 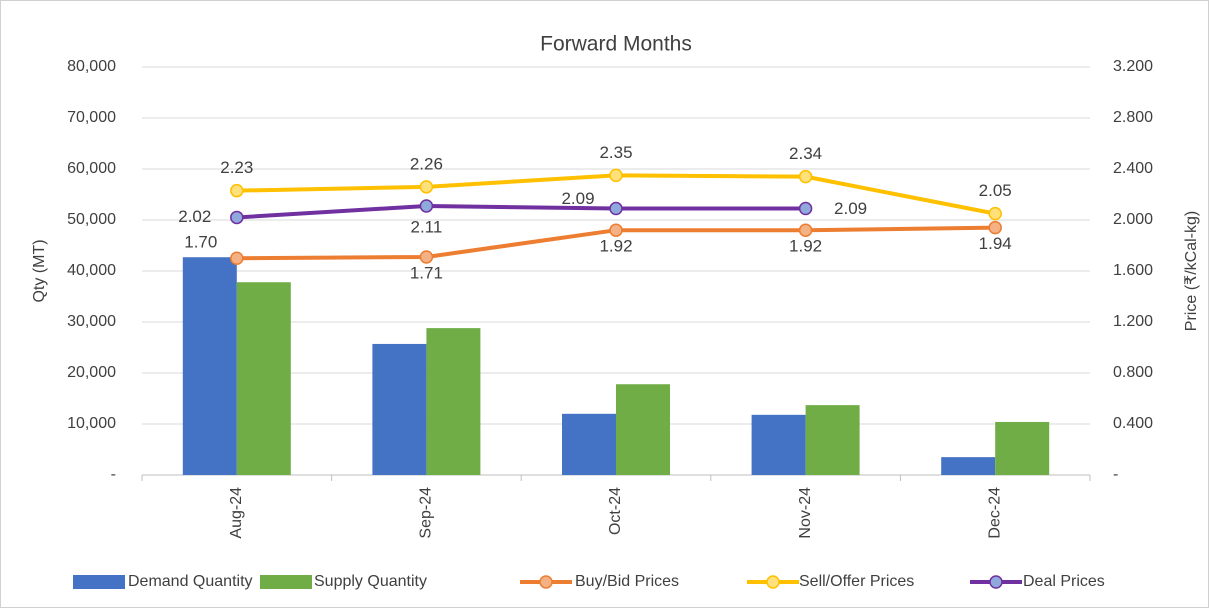 What do you see at coordinates (994, 513) in the screenshot?
I see `x-tick-label: Dec-24` at bounding box center [994, 513].